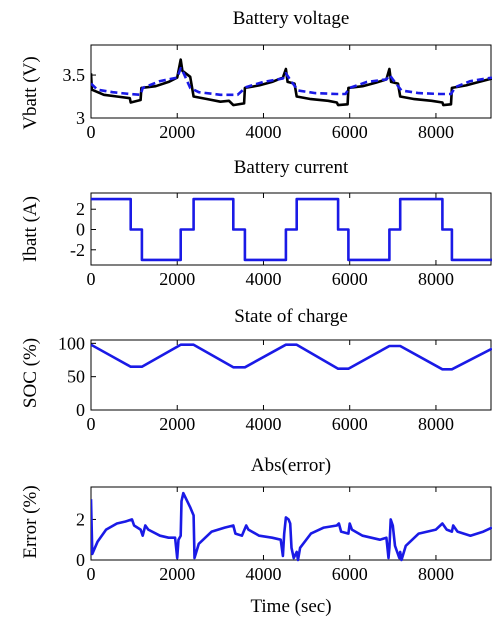 This screenshot has height=623, width=492. Describe the element at coordinates (91, 279) in the screenshot. I see `current-xtick-label: 0` at that location.